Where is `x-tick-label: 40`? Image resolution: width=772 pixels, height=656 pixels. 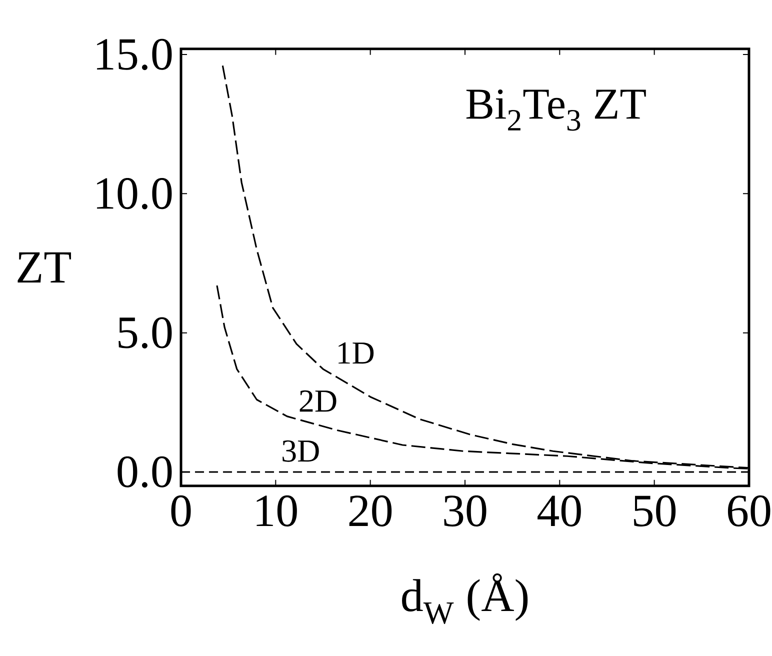 x-tick-label: 40 is located at coordinates (559, 510).